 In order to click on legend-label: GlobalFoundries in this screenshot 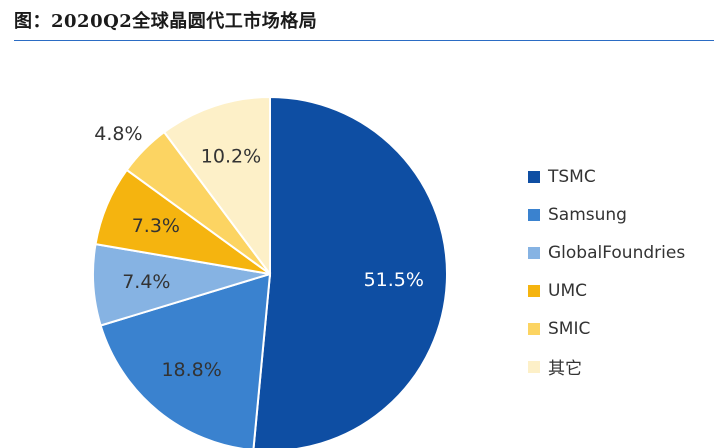, I will do `click(617, 252)`.